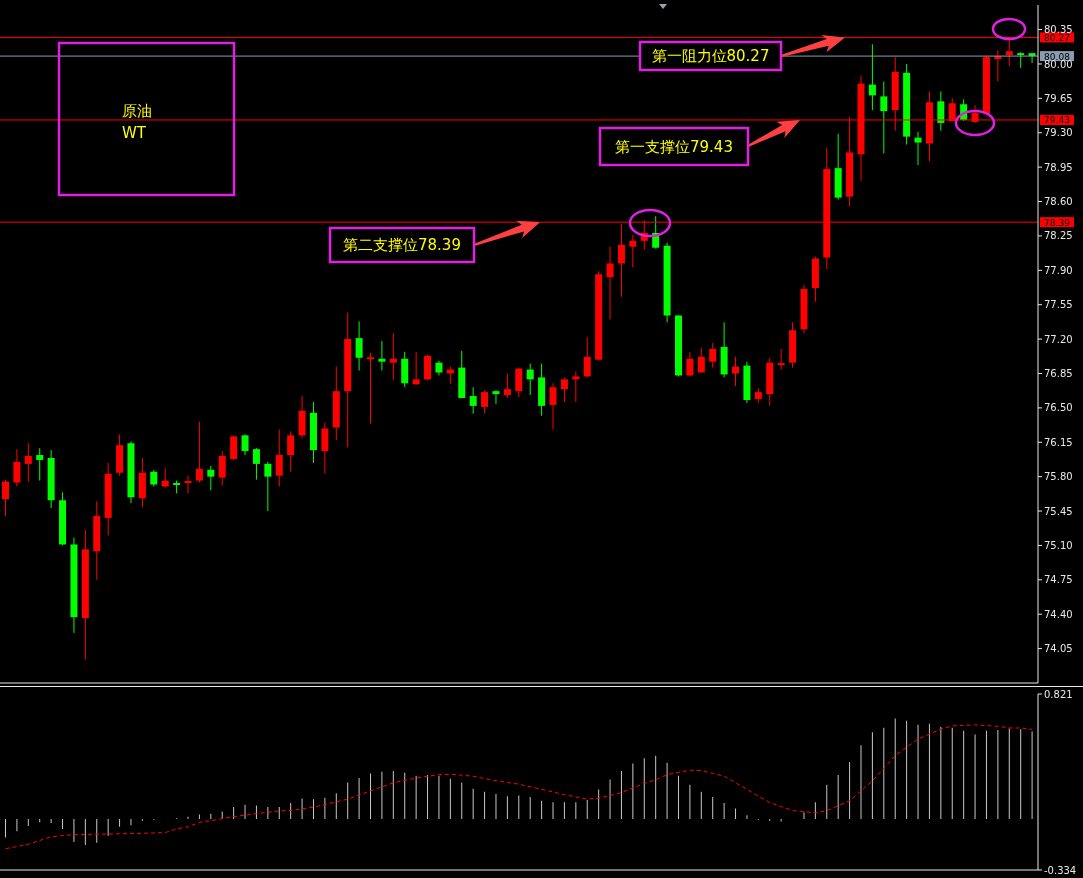 The width and height of the screenshot is (1083, 878). What do you see at coordinates (1058, 614) in the screenshot?
I see `y-tick-label: 74.40` at bounding box center [1058, 614].